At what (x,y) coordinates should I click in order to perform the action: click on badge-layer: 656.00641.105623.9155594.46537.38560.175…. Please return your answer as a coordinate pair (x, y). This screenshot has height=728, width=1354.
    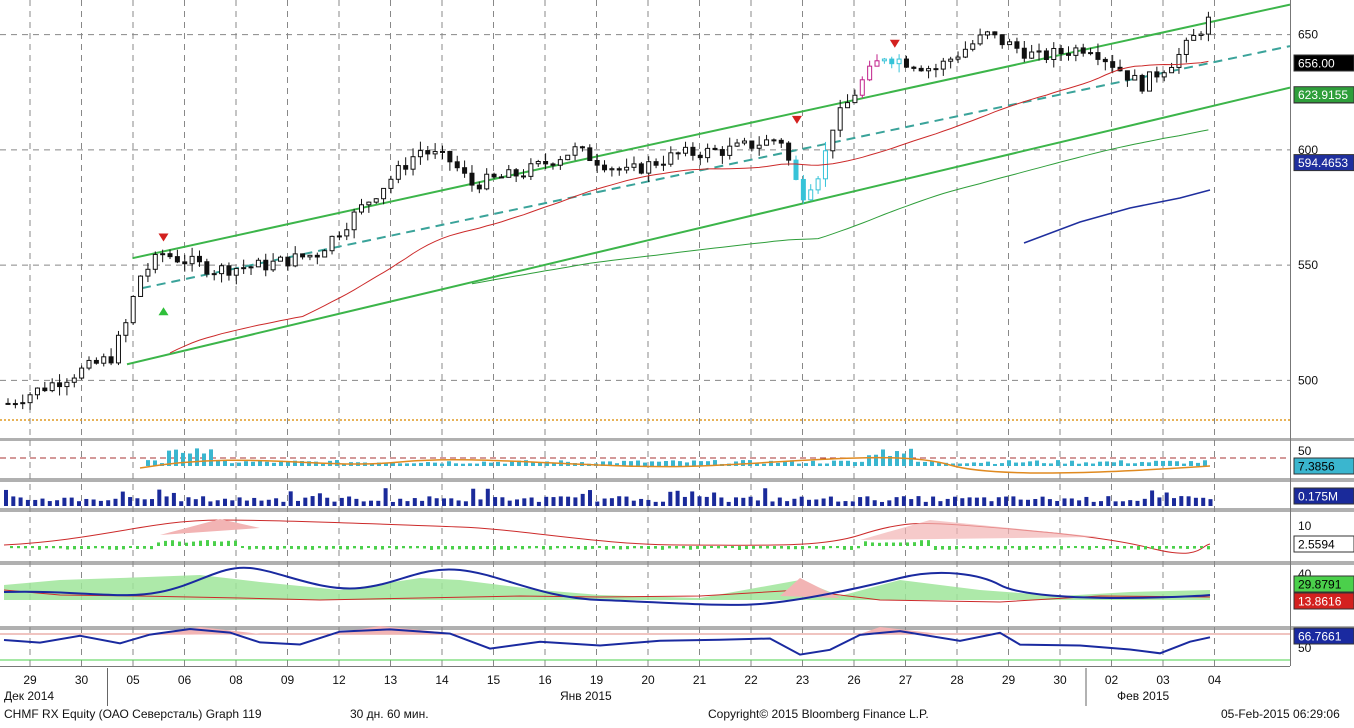
    Looking at the image, I should click on (1323, 349).